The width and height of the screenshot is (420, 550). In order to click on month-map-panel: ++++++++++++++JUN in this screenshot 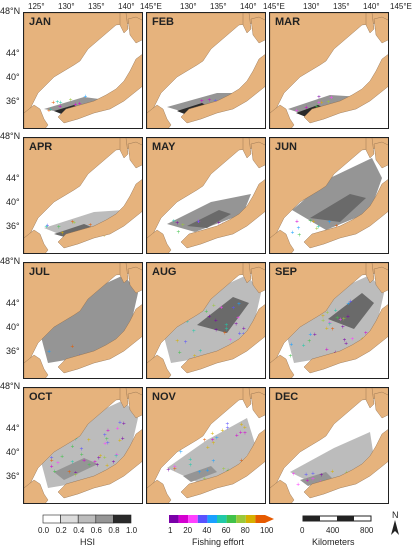, I will do `click(329, 195)`.